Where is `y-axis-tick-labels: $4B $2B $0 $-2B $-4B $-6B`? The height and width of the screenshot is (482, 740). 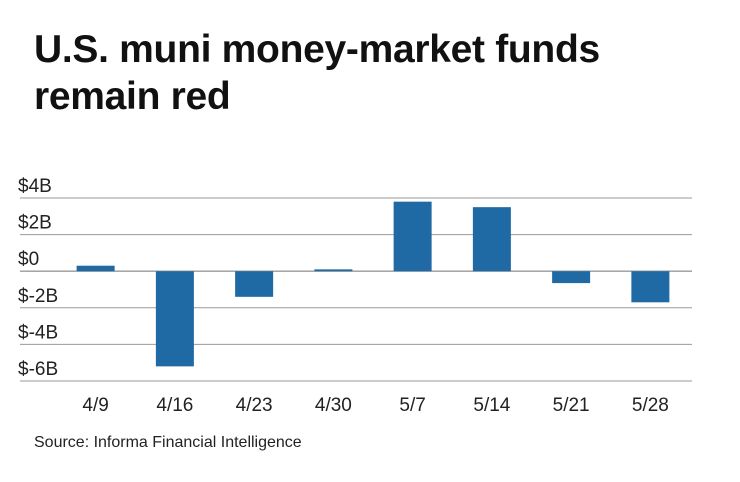
y-axis-tick-labels: $4B $2B $0 $-2B $-4B $-6B is located at coordinates (38, 278).